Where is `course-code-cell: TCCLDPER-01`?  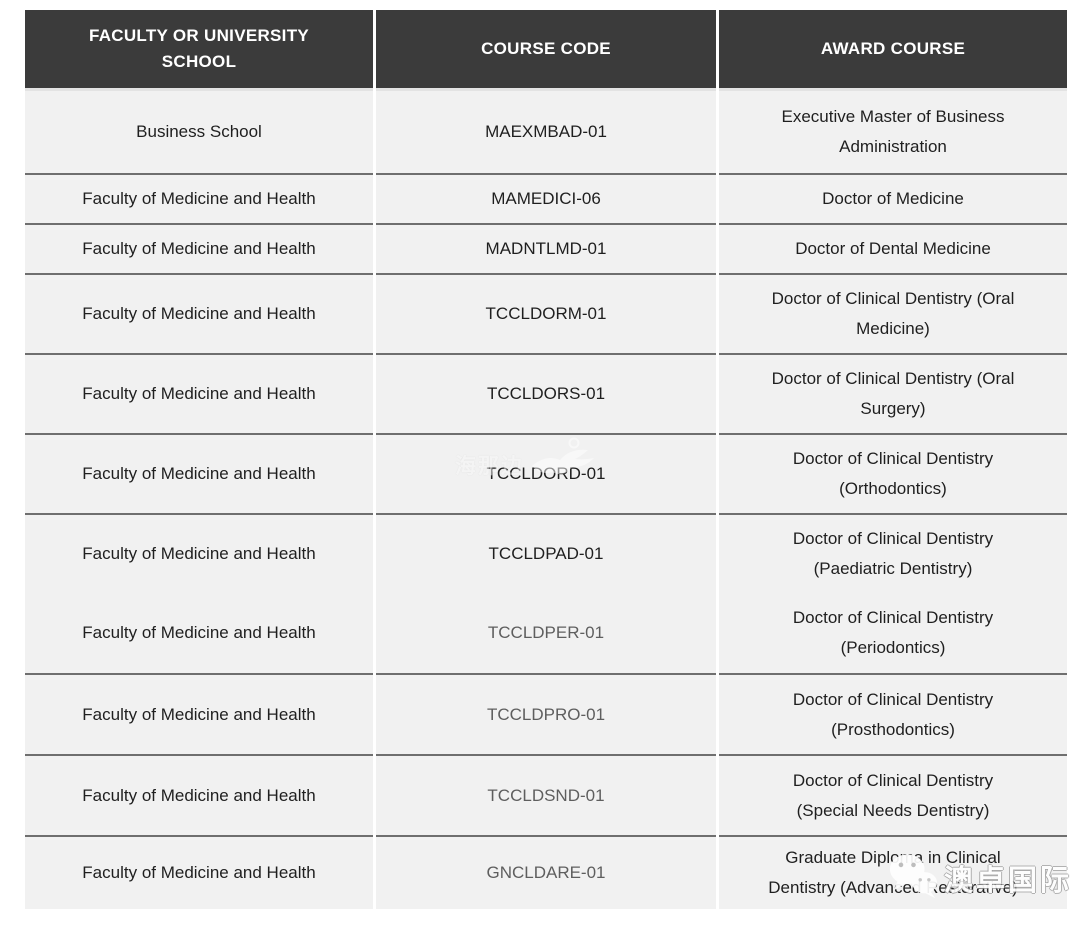 course-code-cell: TCCLDPER-01 is located at coordinates (546, 633).